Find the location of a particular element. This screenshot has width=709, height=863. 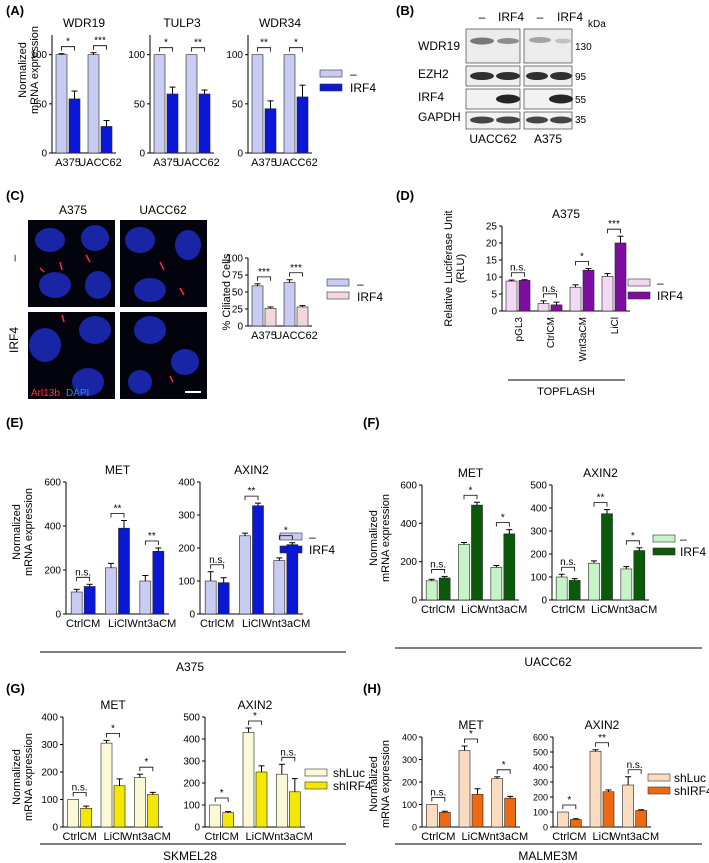

micro-cilia is located at coordinates (112, 318).